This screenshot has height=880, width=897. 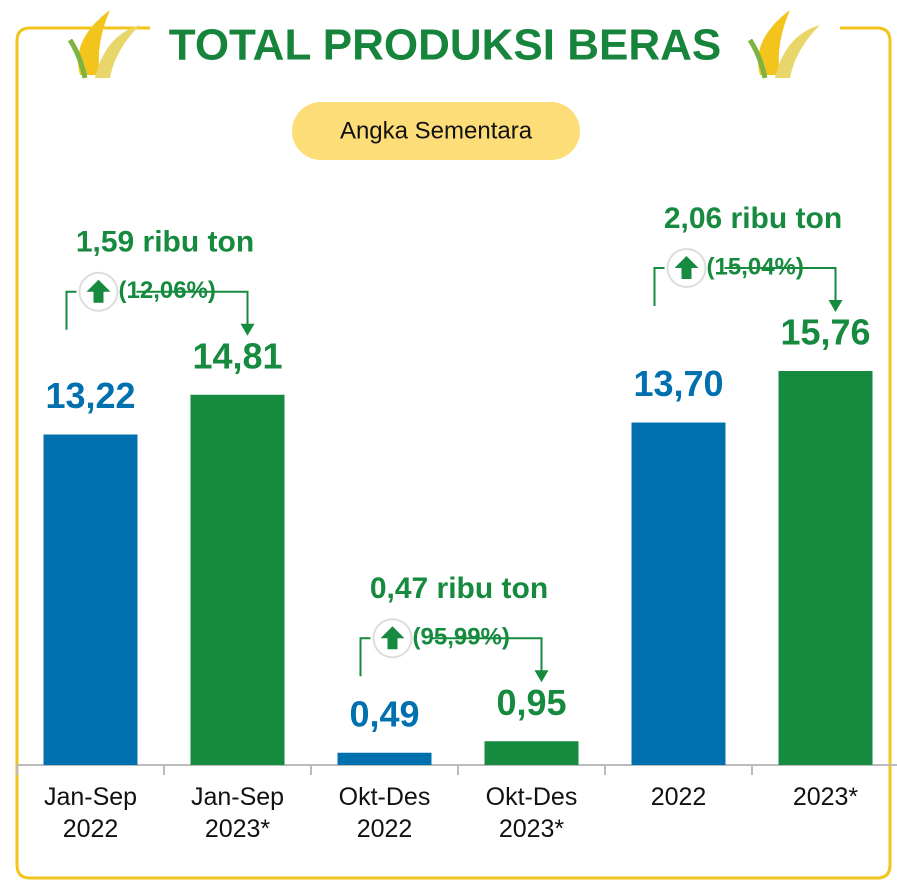 What do you see at coordinates (753, 218) in the screenshot?
I see `annotation-amount: 2,06 ribu ton` at bounding box center [753, 218].